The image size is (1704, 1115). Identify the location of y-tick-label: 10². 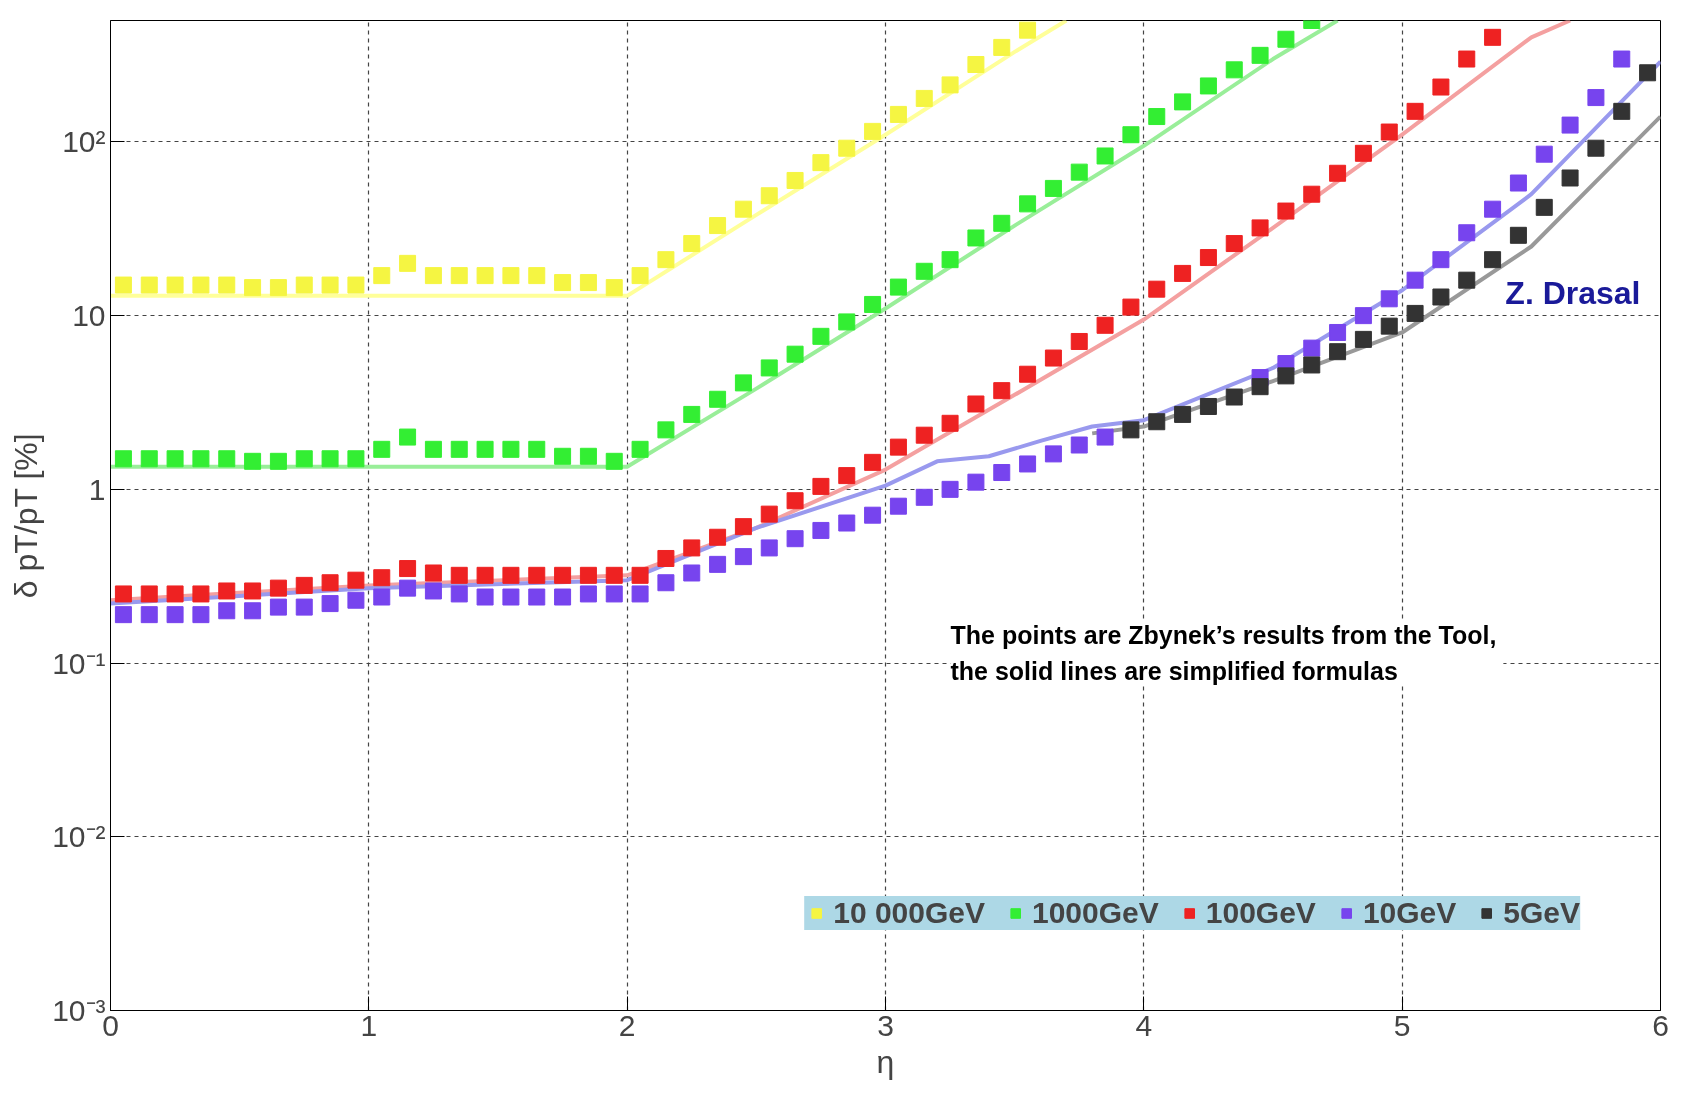
(84, 142).